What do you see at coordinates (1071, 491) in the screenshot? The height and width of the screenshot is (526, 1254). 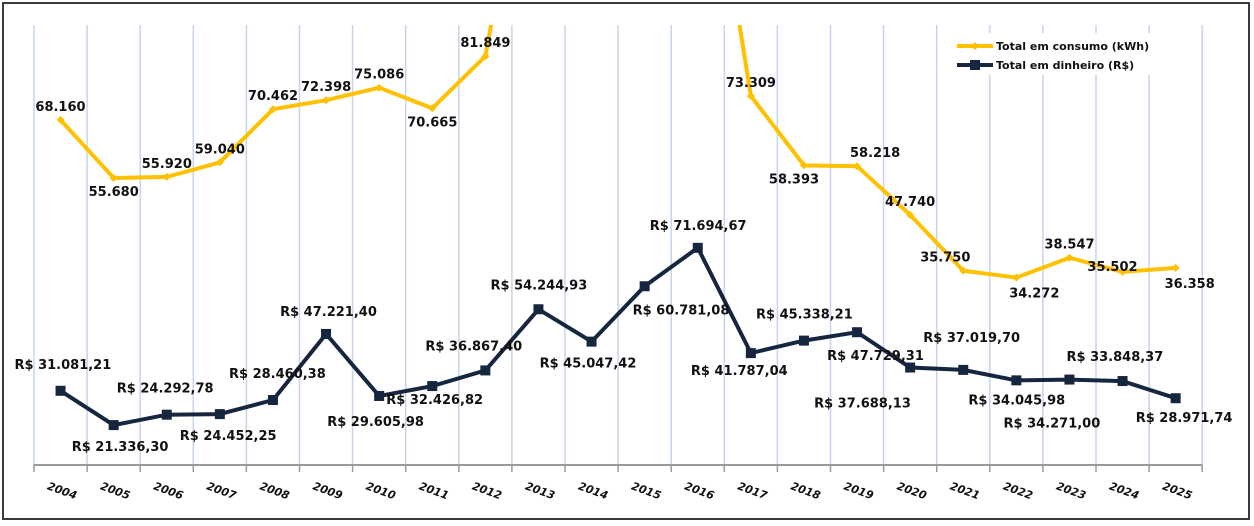 I see `x-tick-label: 2023` at bounding box center [1071, 491].